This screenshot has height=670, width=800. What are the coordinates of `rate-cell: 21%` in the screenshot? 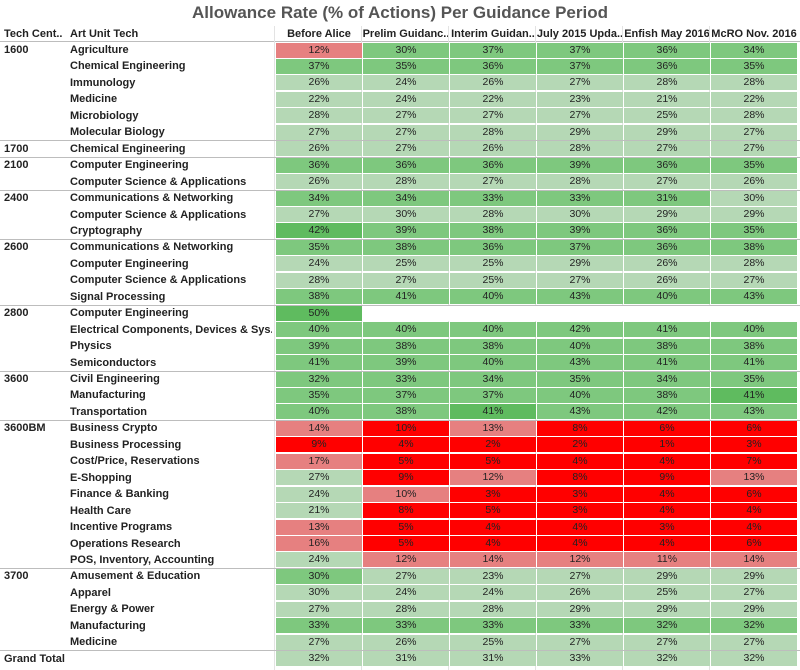 It's located at (319, 511).